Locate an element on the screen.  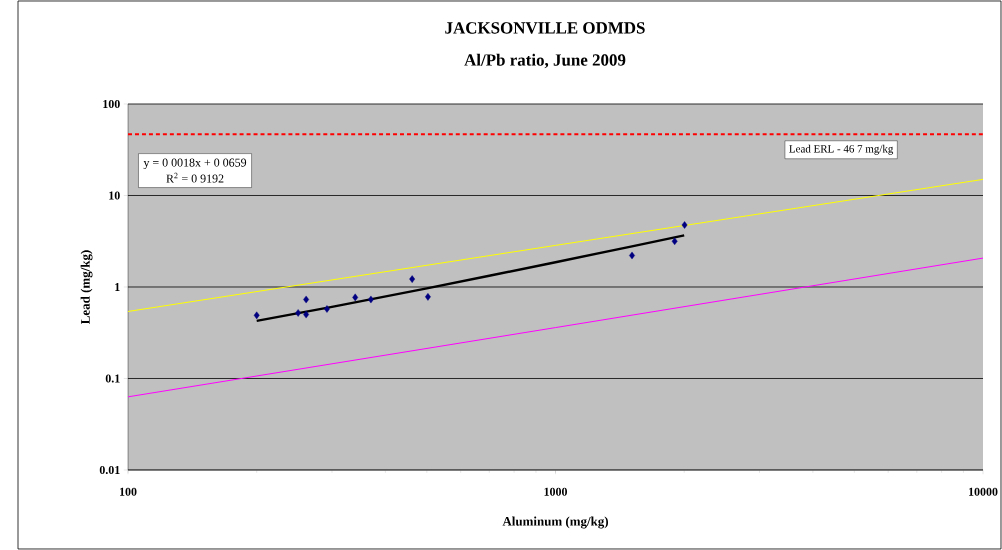
y-axis-title: Lead (mg/kg) is located at coordinates (86, 287).